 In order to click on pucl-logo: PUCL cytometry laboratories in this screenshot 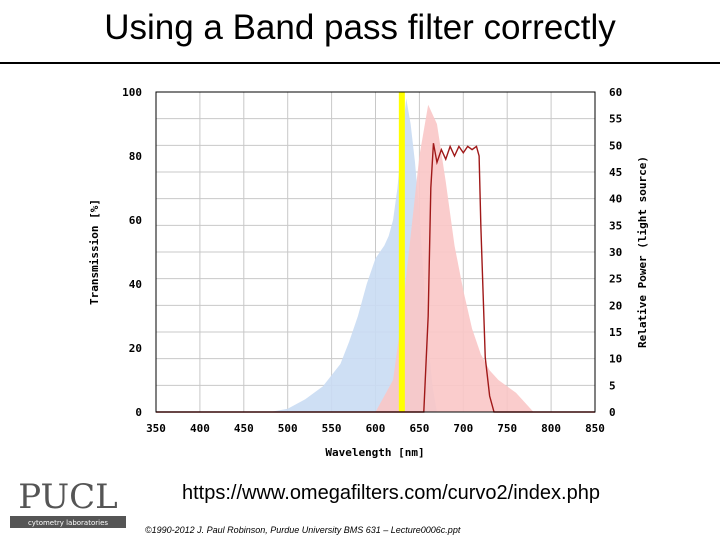, I will do `click(68, 501)`.